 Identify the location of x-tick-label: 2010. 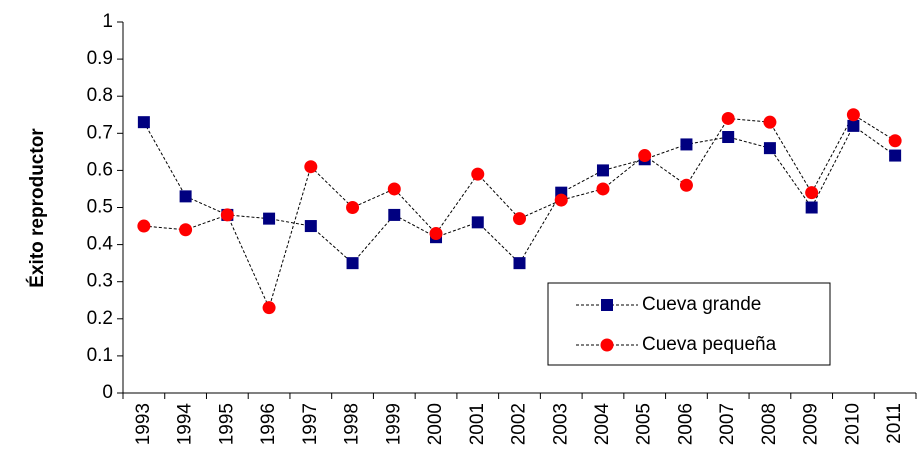
(852, 424).